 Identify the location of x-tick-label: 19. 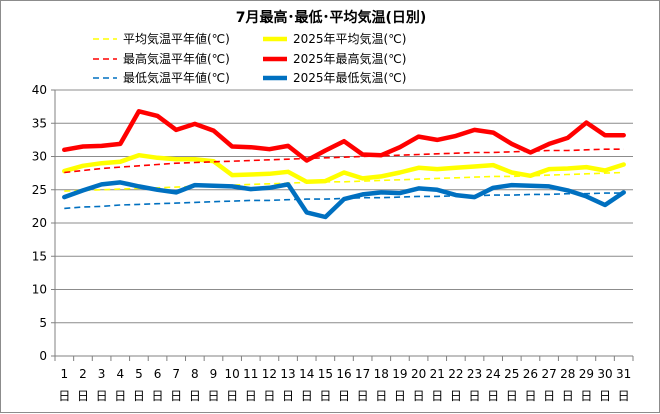
(399, 374).